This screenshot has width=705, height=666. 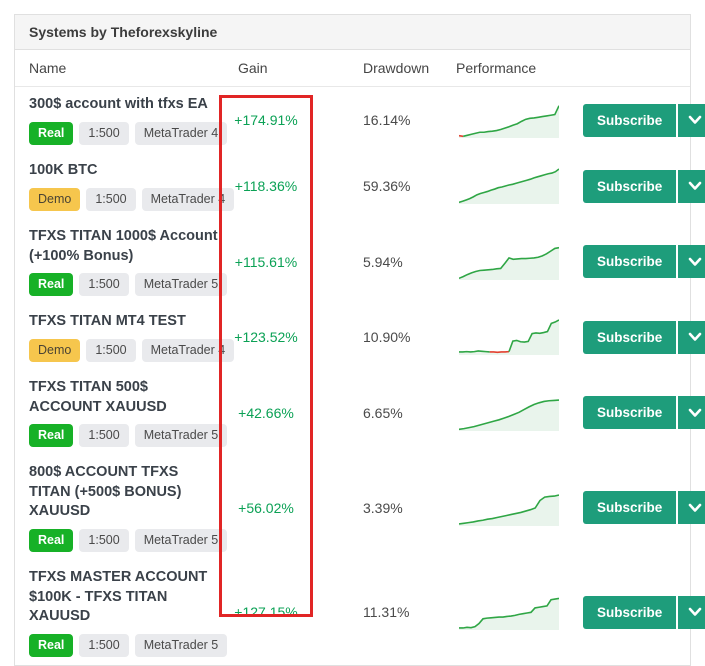 I want to click on column-header-performance: Performance, so click(x=496, y=68).